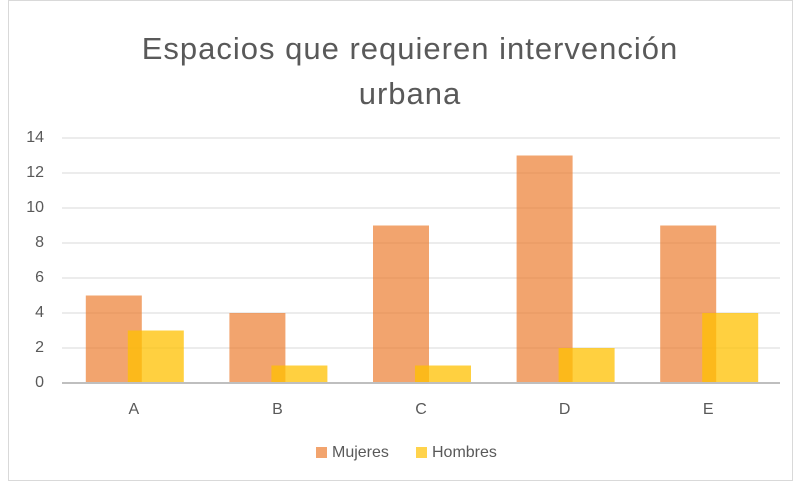 The height and width of the screenshot is (482, 794). I want to click on y-tick-label: 0, so click(39, 382).